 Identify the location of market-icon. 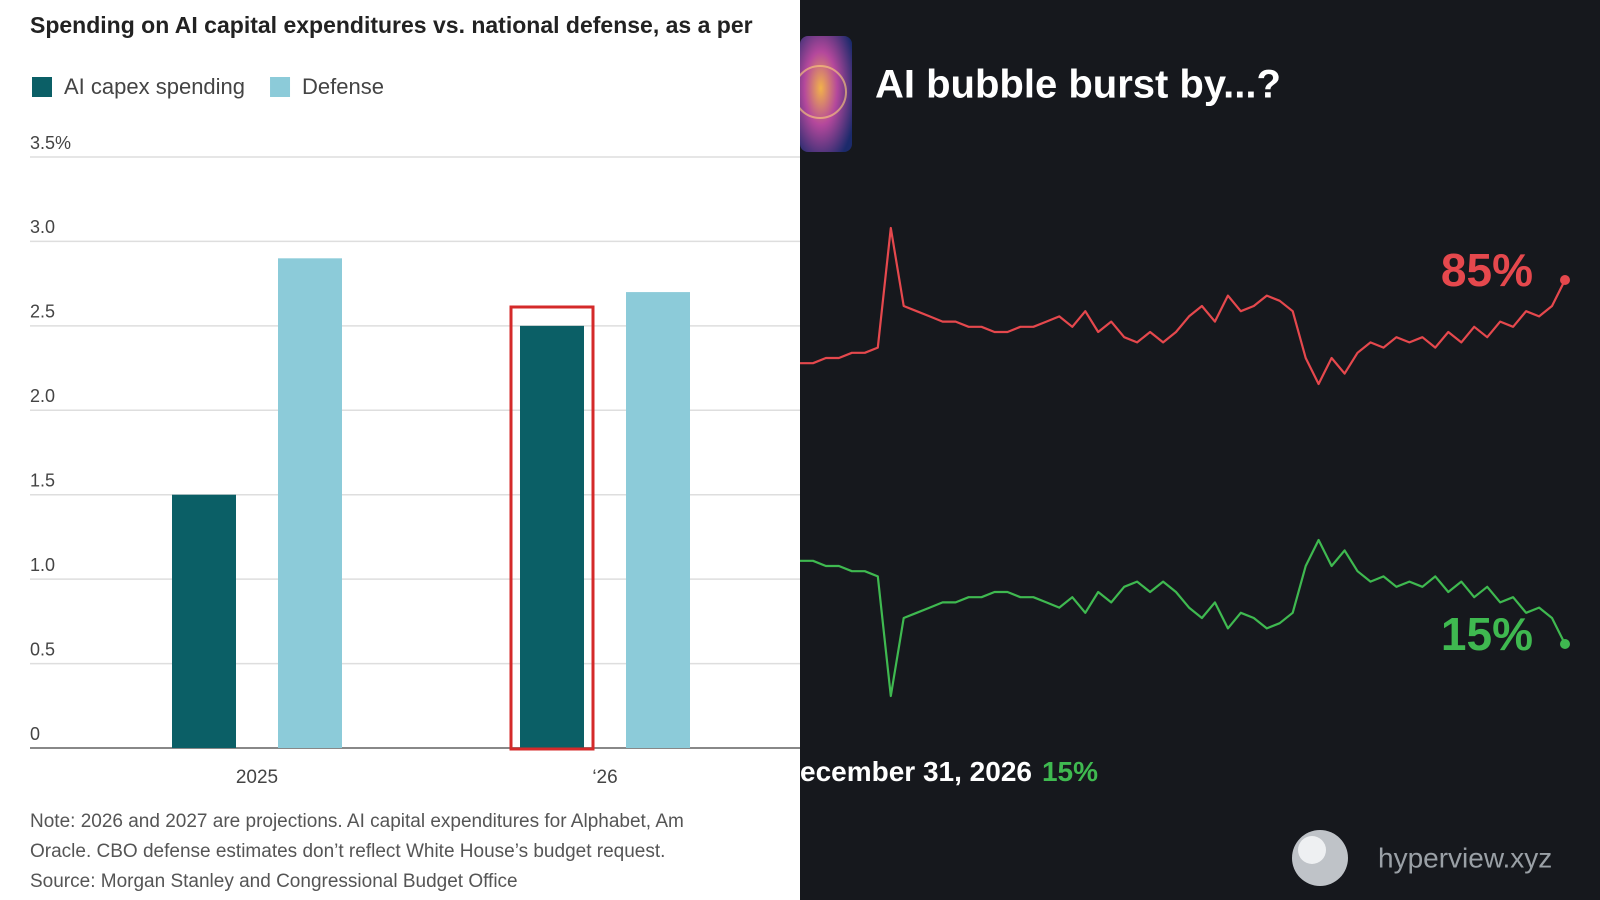
(826, 94).